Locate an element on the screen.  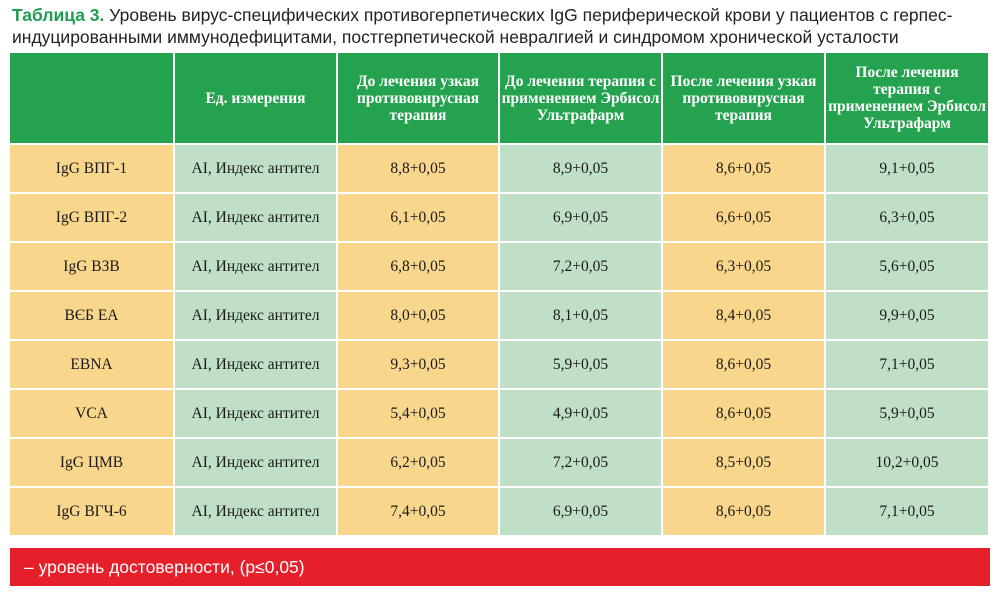
value-cell: 6,8+0,05 is located at coordinates (419, 267).